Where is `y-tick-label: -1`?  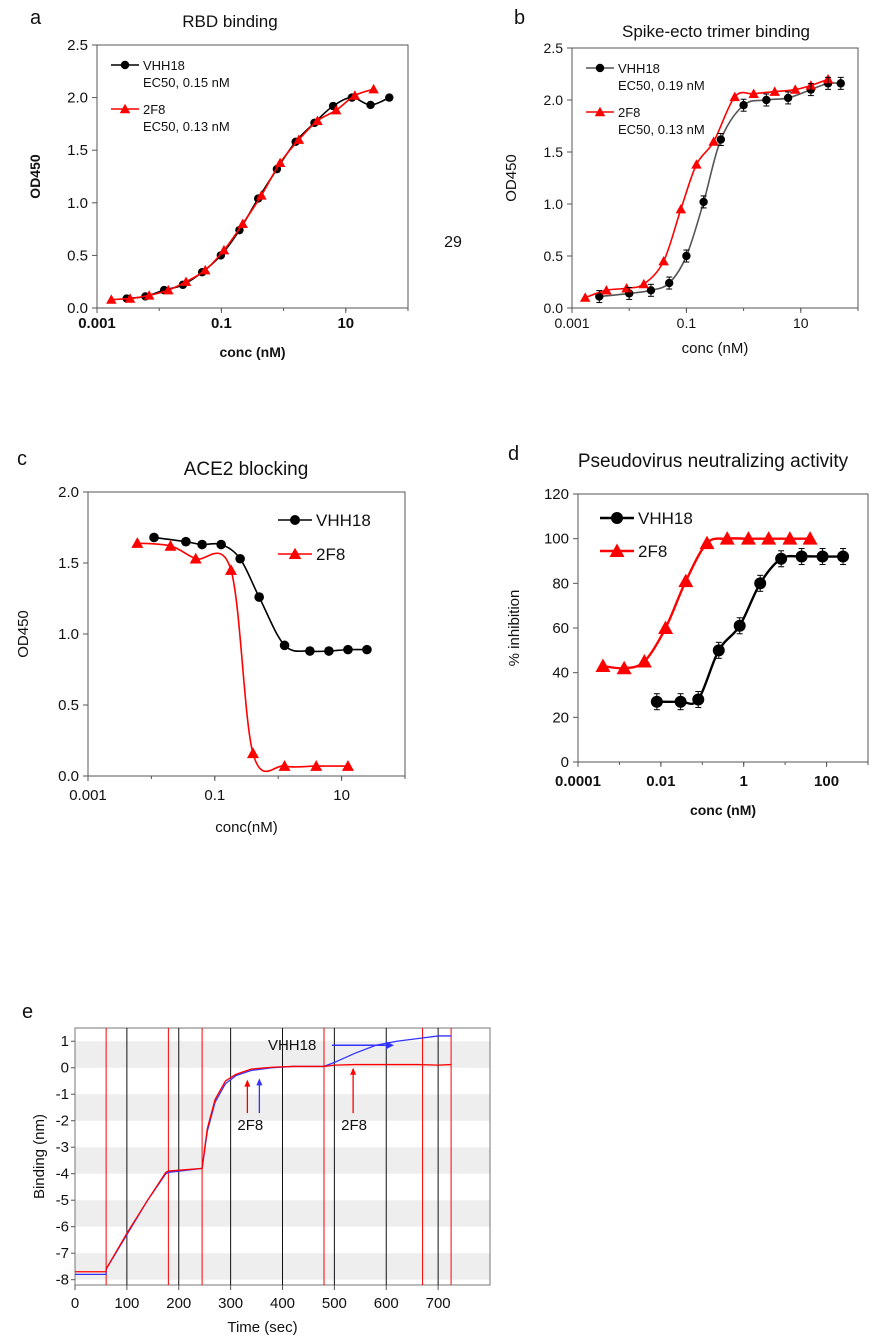 y-tick-label: -1 is located at coordinates (62, 1094).